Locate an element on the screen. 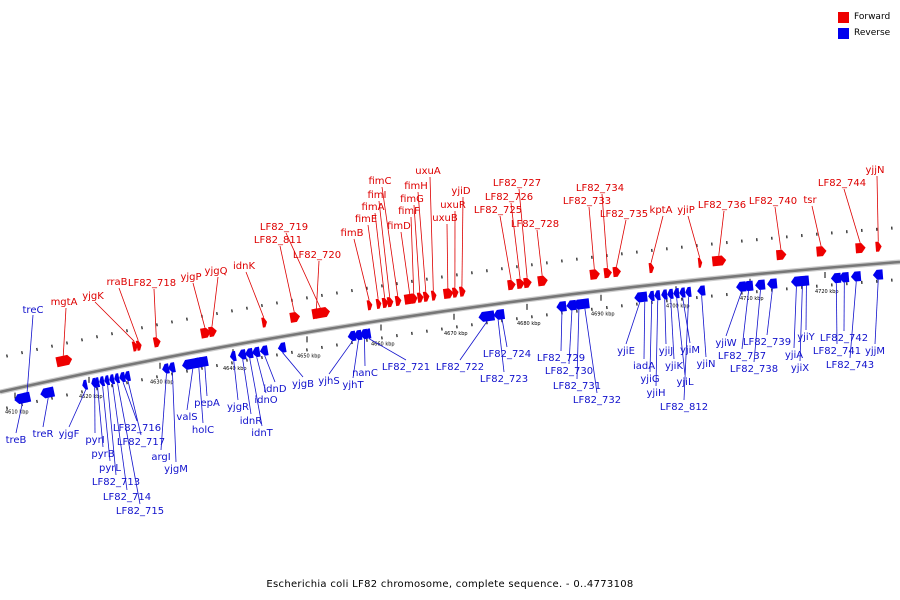 The height and width of the screenshot is (600, 900). gene-label-yjgr: yjgR is located at coordinates (238, 407).